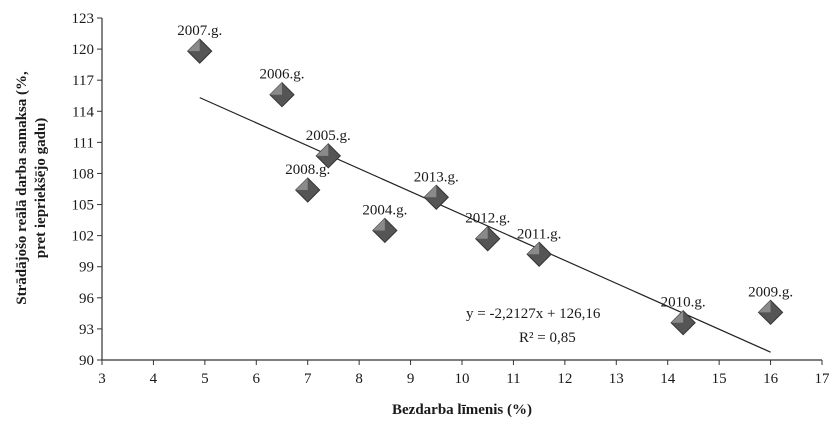 This screenshot has height=422, width=829. I want to click on x-tick-label: 5, so click(205, 379).